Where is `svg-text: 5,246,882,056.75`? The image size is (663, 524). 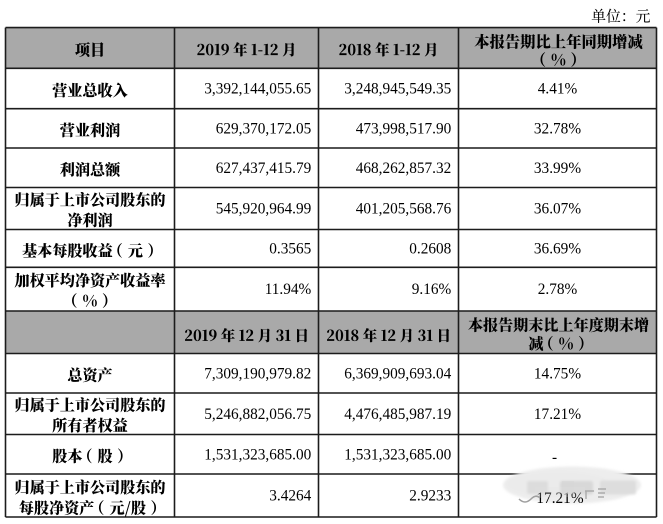 svg-text: 5,246,882,056.75 is located at coordinates (257, 414).